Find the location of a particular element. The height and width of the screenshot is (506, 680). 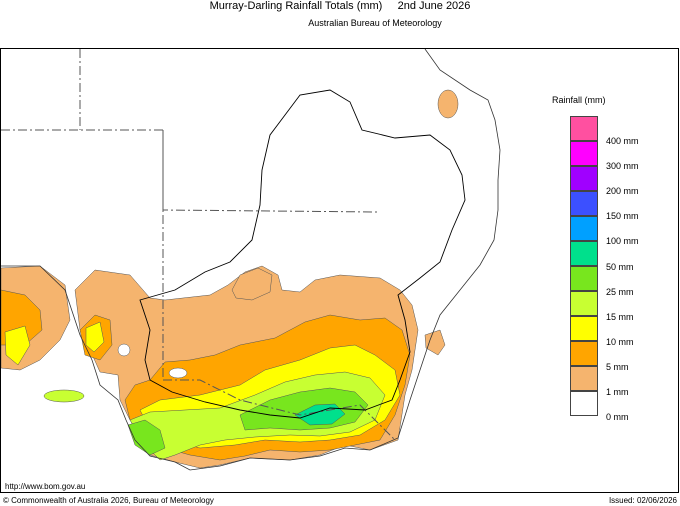

legend-swatch-300mm is located at coordinates (584, 153).